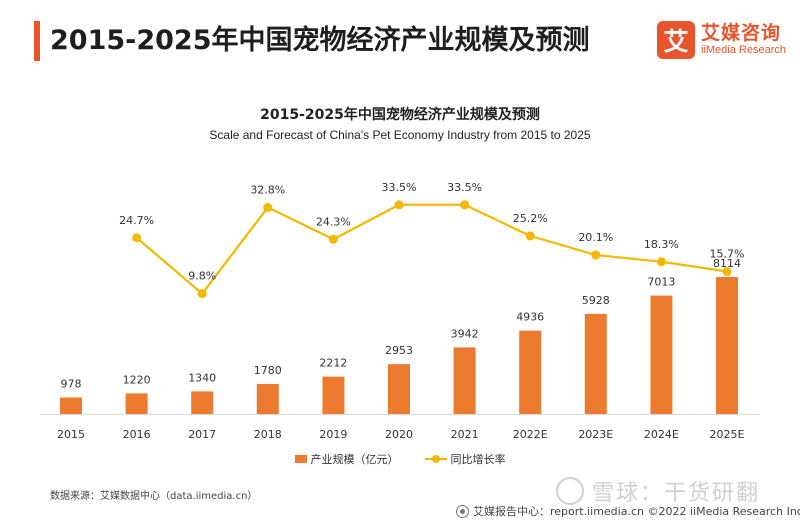 The width and height of the screenshot is (800, 520). What do you see at coordinates (71, 434) in the screenshot?
I see `x-tick-2015: 2015` at bounding box center [71, 434].